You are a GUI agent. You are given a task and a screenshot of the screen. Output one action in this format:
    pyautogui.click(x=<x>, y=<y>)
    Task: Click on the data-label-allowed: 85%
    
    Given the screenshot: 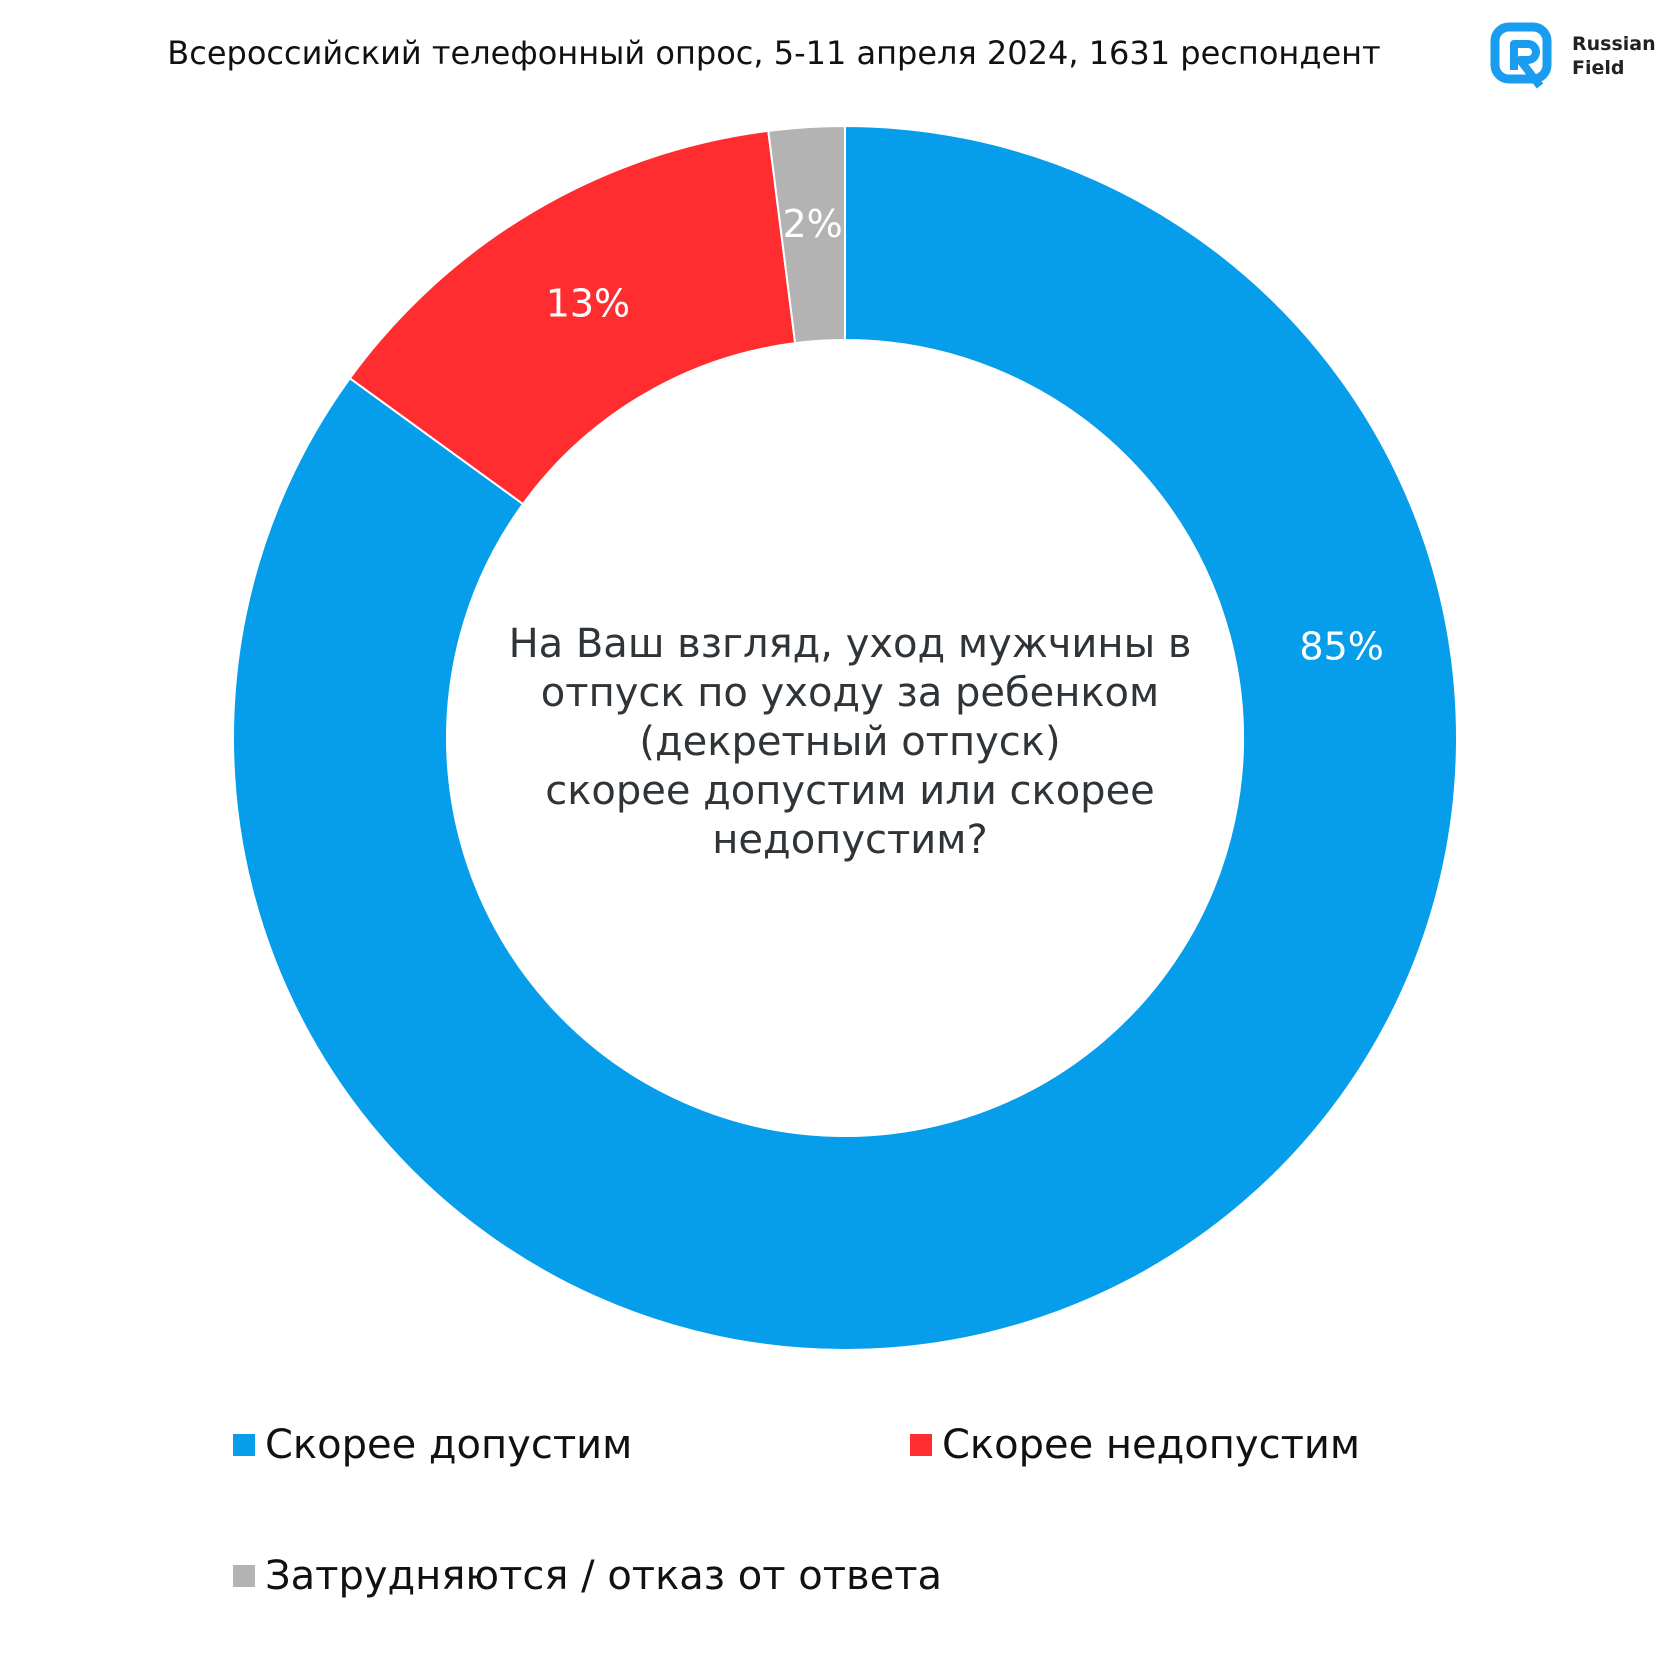 What is the action you would take?
    pyautogui.click(x=1341, y=646)
    